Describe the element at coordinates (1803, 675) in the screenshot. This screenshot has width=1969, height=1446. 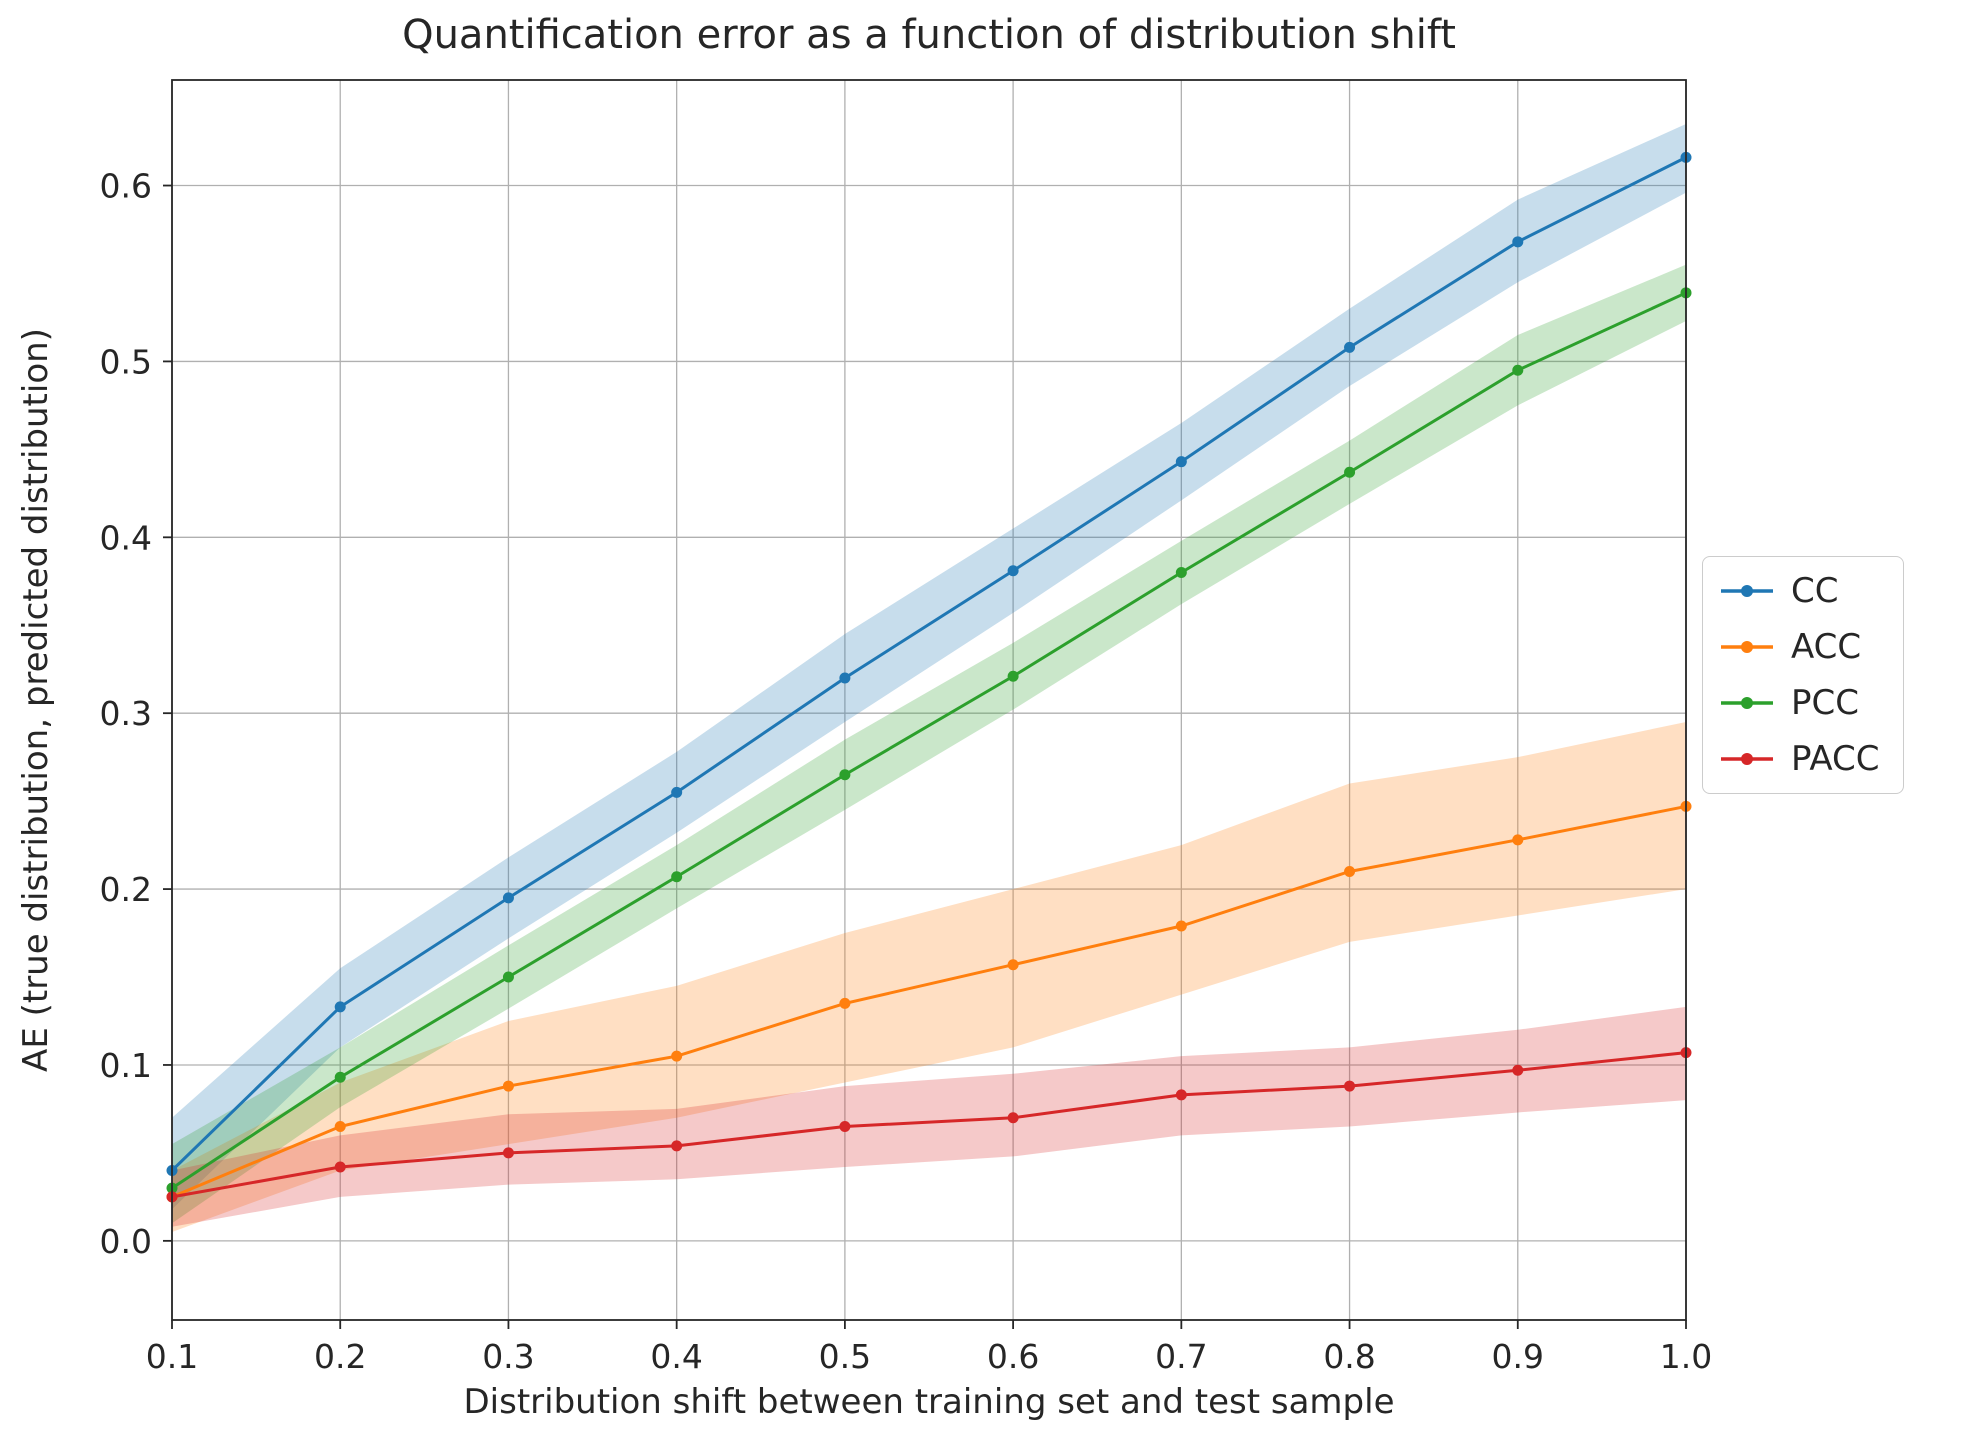
I see `legend: CC ACC PCC PACC` at that location.